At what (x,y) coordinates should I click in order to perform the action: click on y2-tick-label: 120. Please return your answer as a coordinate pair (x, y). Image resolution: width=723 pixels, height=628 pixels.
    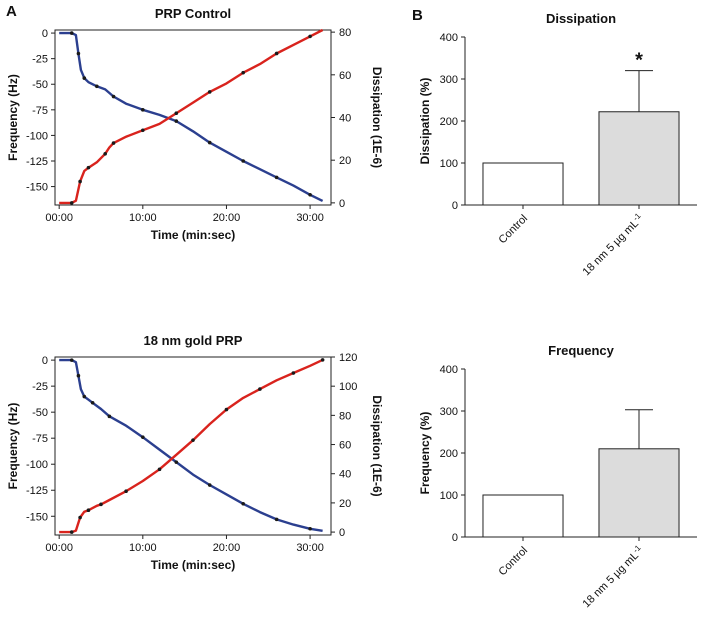
    Looking at the image, I should click on (348, 358).